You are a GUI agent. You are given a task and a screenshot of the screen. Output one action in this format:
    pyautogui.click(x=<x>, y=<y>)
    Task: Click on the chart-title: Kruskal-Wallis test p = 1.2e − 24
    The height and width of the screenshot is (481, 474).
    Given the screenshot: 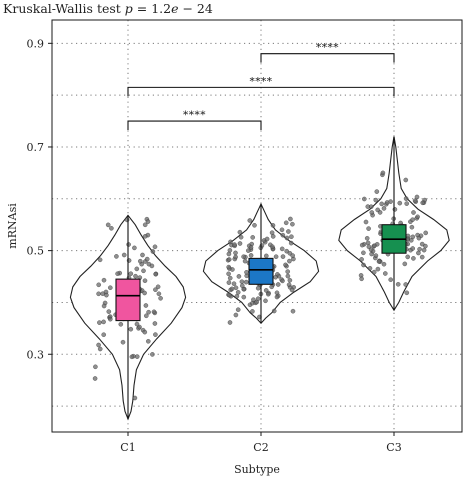 What is the action you would take?
    pyautogui.click(x=108, y=8)
    